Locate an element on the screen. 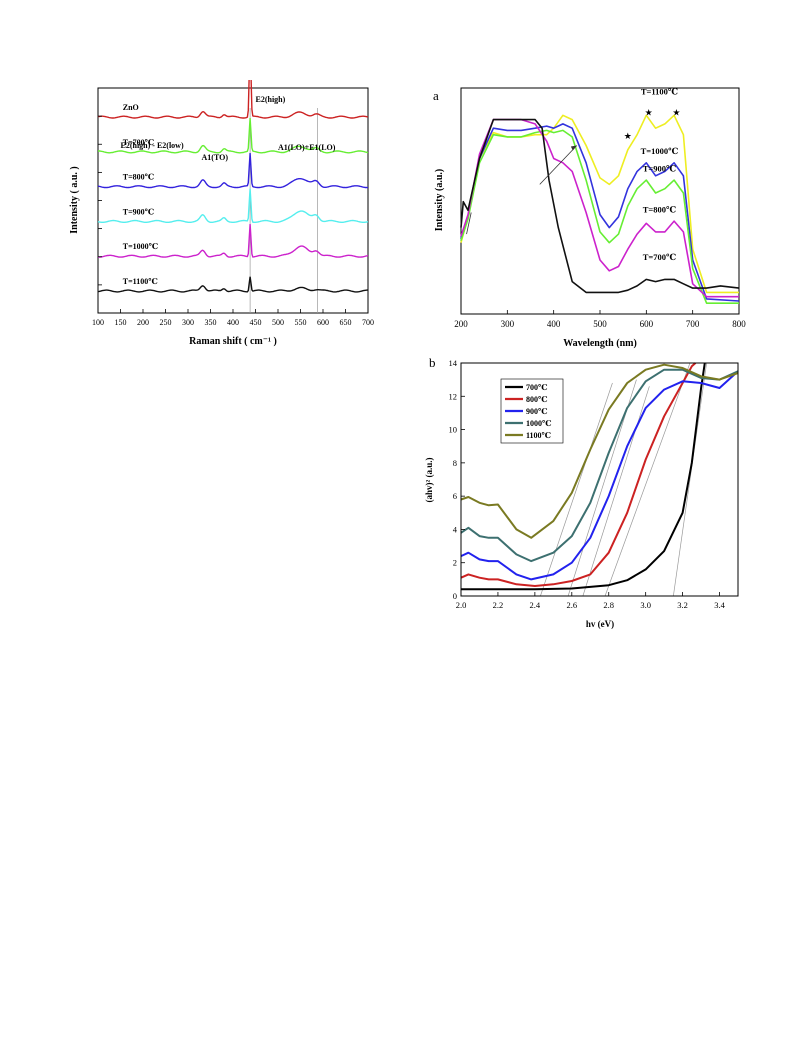  tauc-y-tick-label: 8 is located at coordinates (455, 463).